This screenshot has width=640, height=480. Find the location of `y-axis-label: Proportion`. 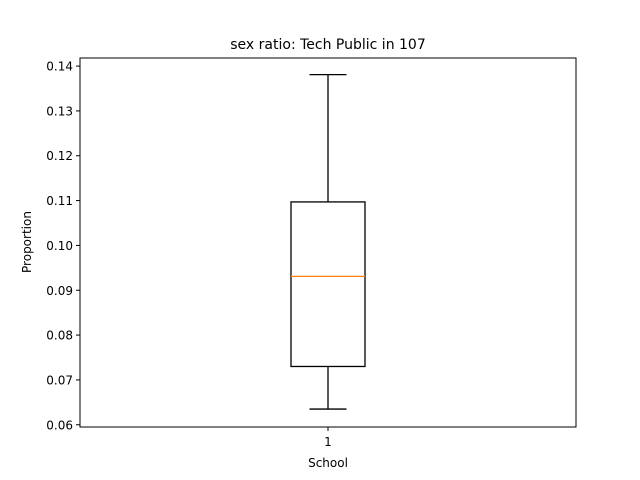

y-axis-label: Proportion is located at coordinates (27, 242).